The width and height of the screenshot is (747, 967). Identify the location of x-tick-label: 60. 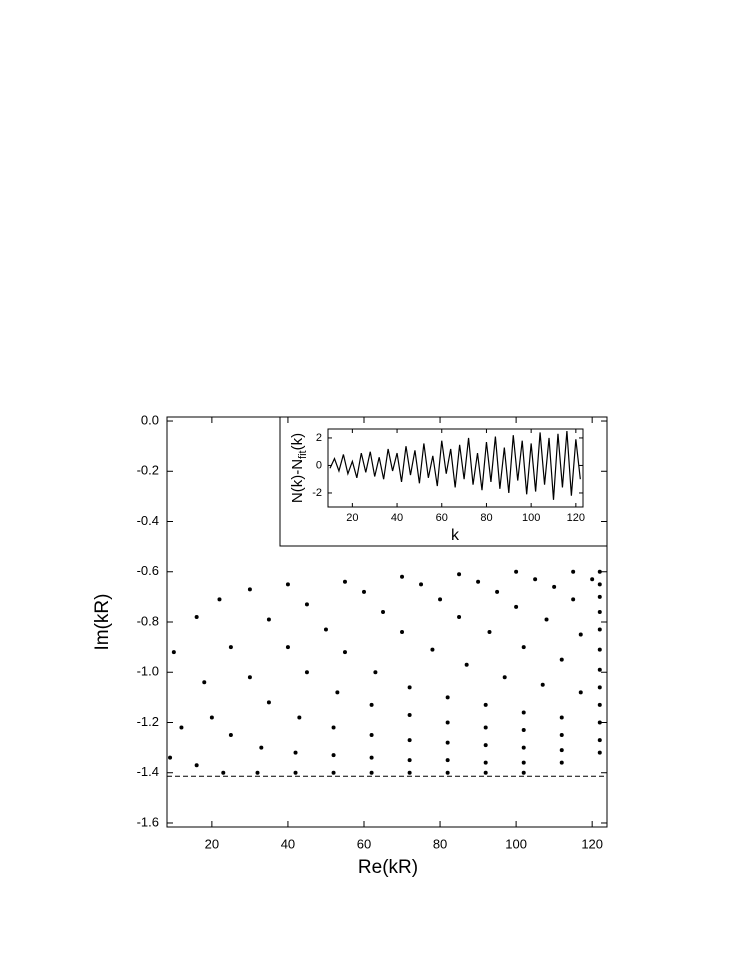
(442, 518).